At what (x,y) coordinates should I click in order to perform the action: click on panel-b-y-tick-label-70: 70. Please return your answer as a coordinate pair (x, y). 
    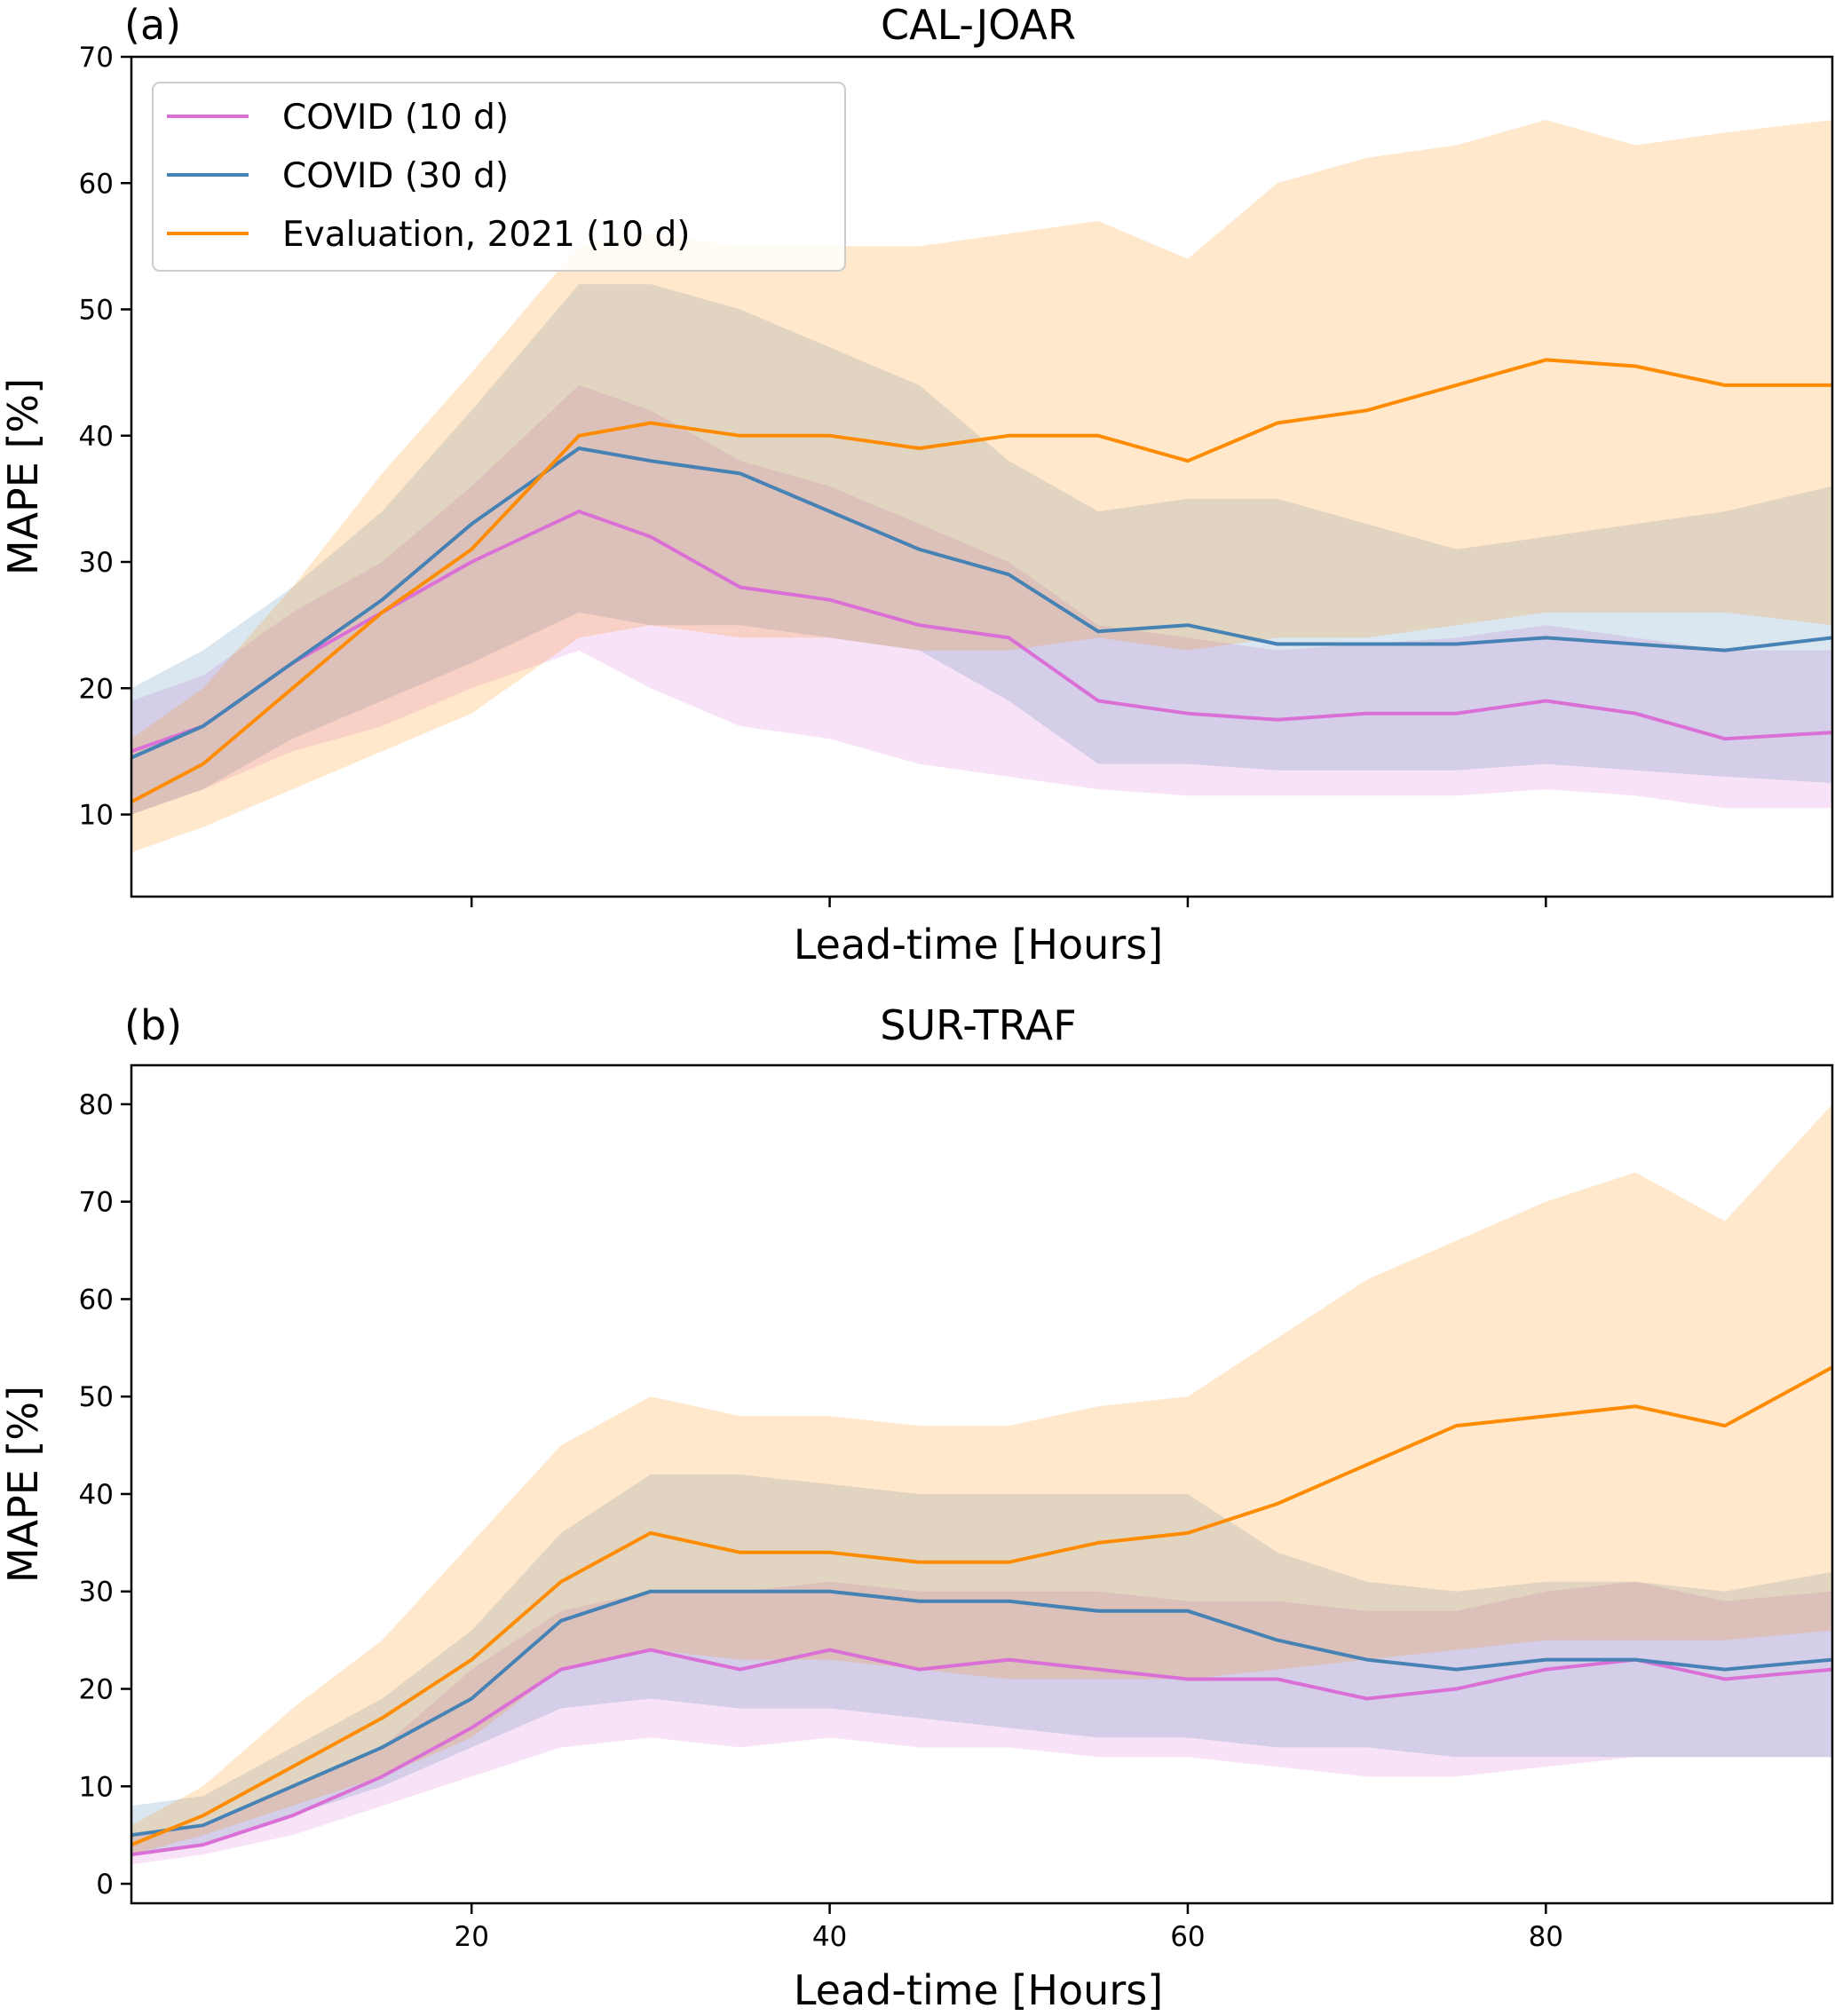
    Looking at the image, I should click on (97, 1203).